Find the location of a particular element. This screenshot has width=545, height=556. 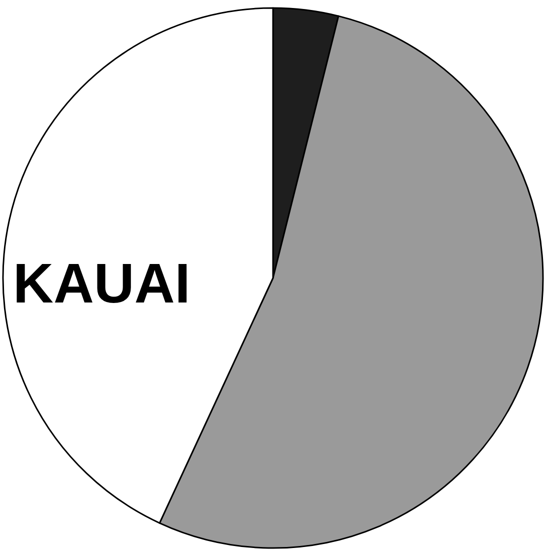

text: KAUAI is located at coordinates (101, 283).